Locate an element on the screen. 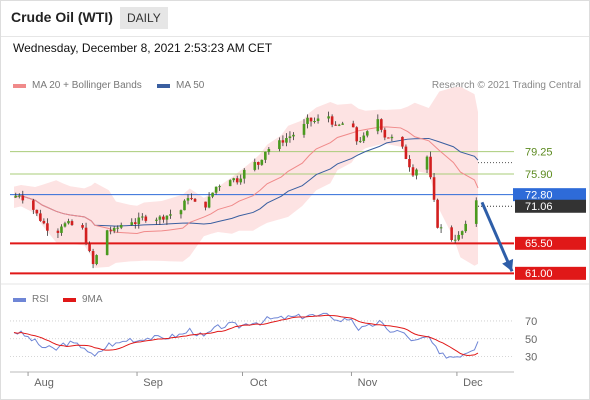 This screenshot has width=590, height=400. level-label-bg-71.06 is located at coordinates (550, 206).